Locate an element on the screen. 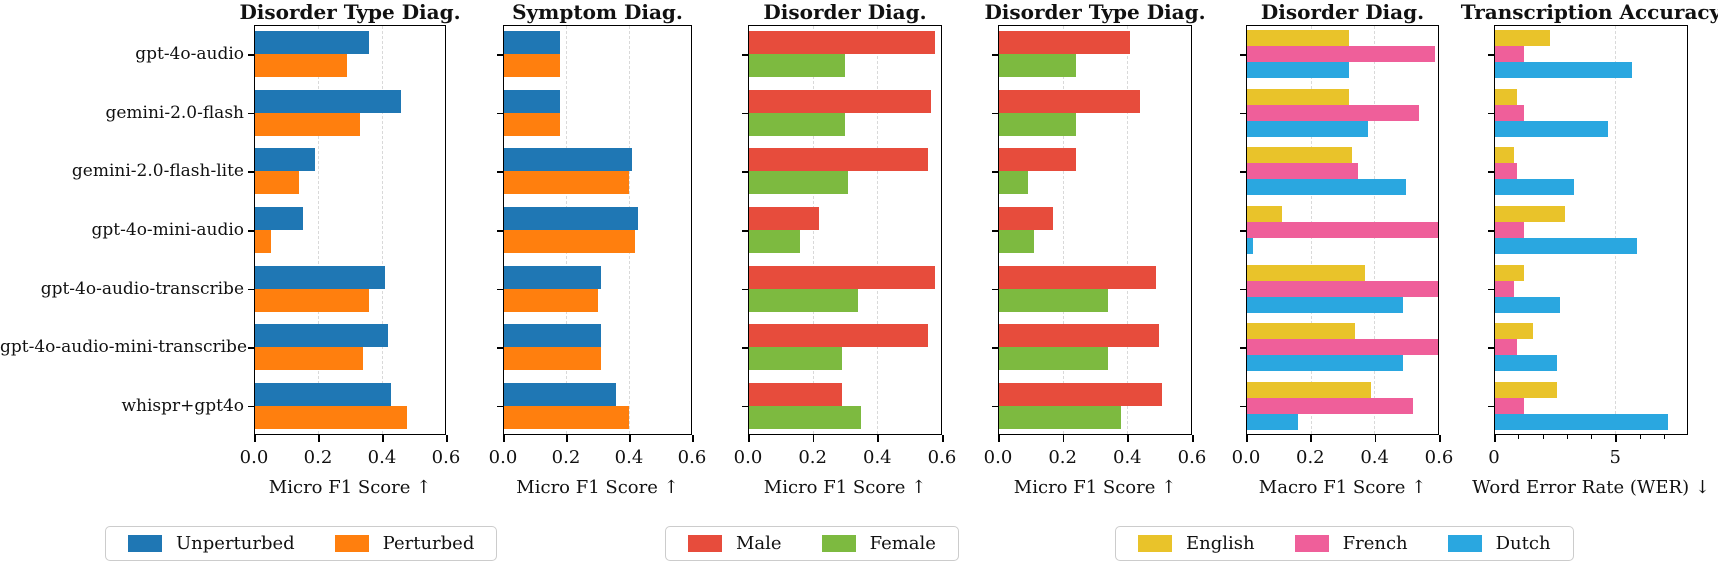 The width and height of the screenshot is (1718, 562). legend-box: English French Dutch is located at coordinates (1344, 543).